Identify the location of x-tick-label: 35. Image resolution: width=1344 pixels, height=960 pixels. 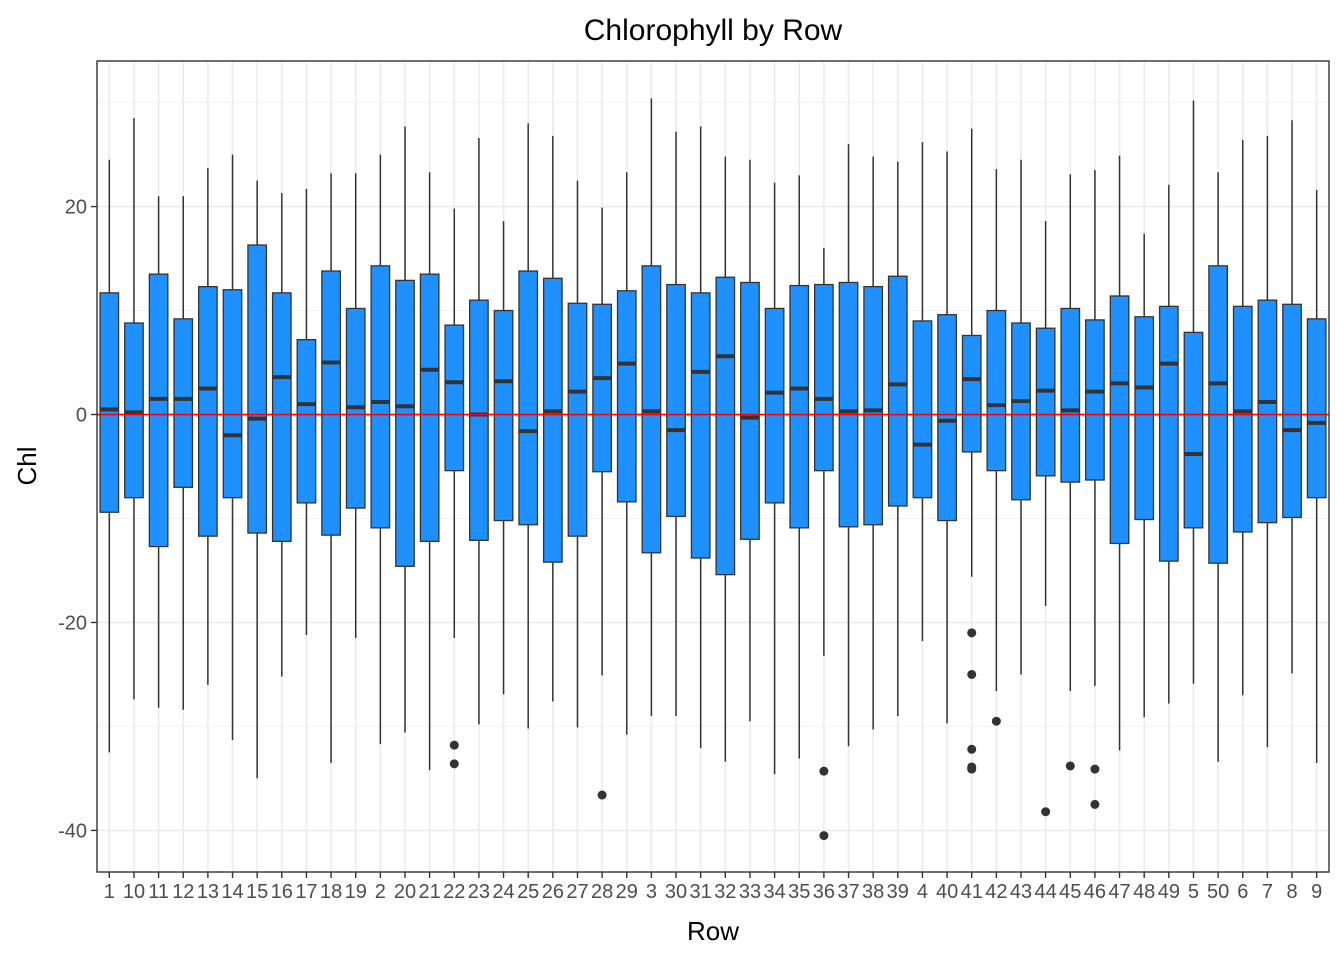
(799, 892).